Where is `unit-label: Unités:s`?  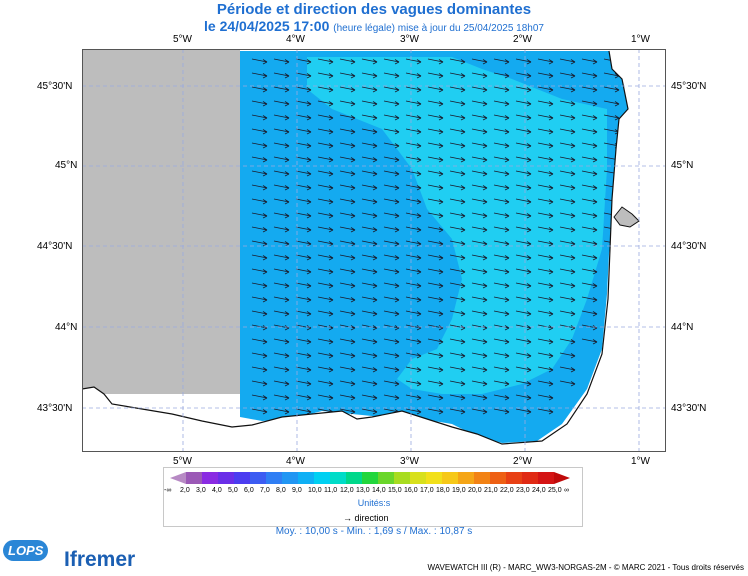 unit-label: Unités:s is located at coordinates (374, 503).